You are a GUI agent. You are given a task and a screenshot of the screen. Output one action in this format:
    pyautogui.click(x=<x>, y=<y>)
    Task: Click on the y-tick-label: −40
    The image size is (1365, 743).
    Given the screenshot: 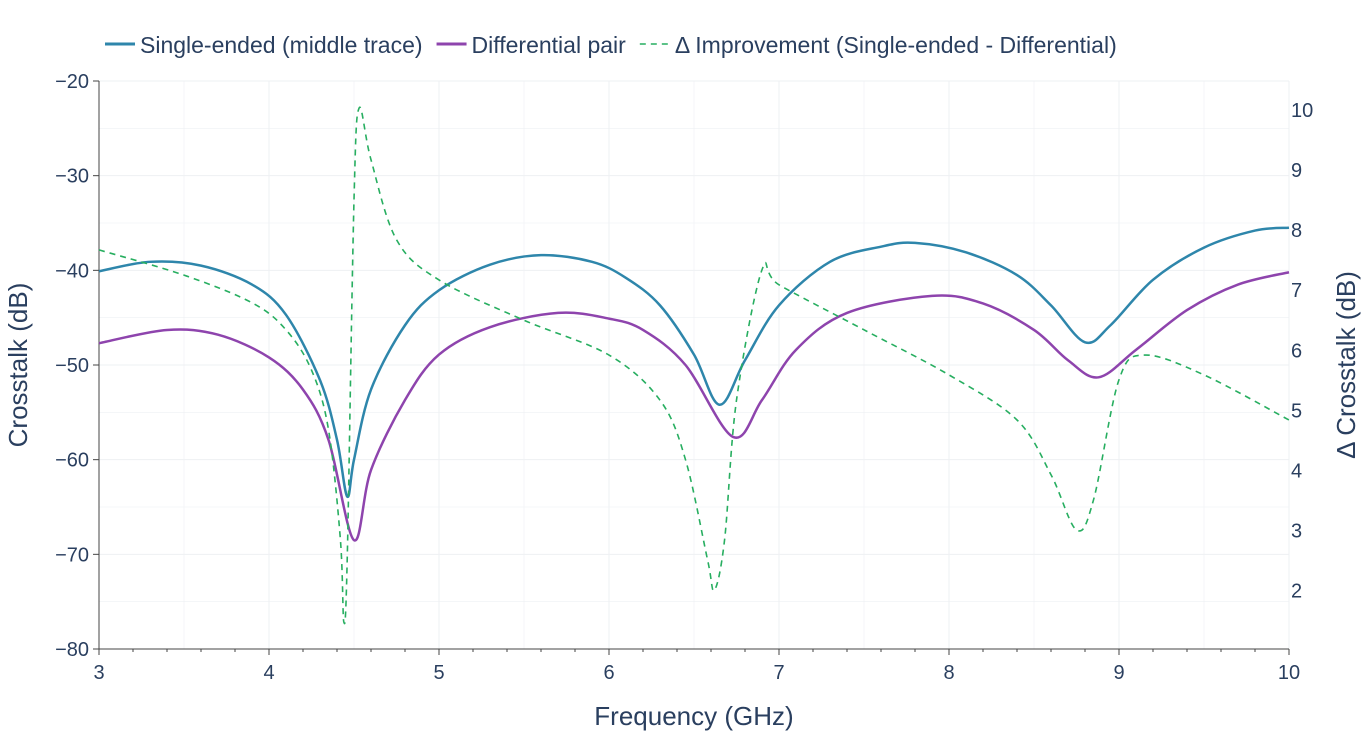 What is the action you would take?
    pyautogui.click(x=72, y=271)
    